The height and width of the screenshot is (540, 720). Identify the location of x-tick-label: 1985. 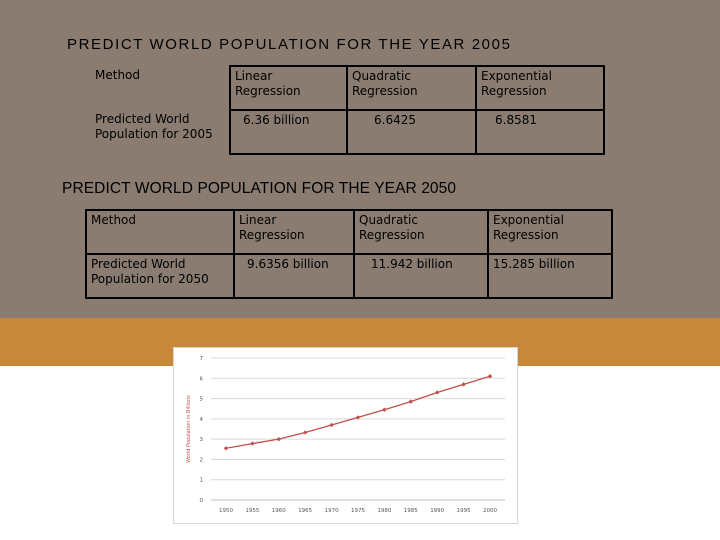
(411, 511).